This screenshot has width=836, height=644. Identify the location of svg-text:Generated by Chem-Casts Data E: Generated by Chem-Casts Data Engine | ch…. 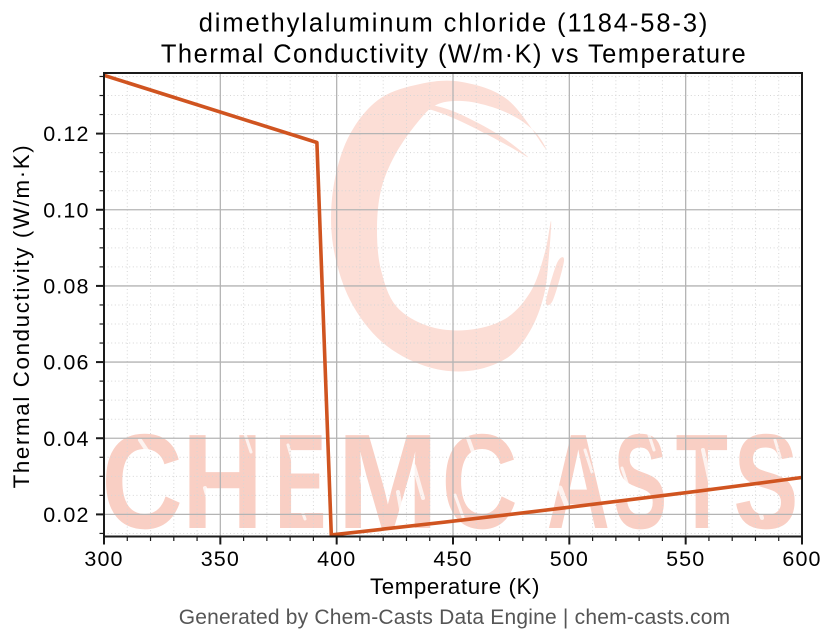
(455, 617).